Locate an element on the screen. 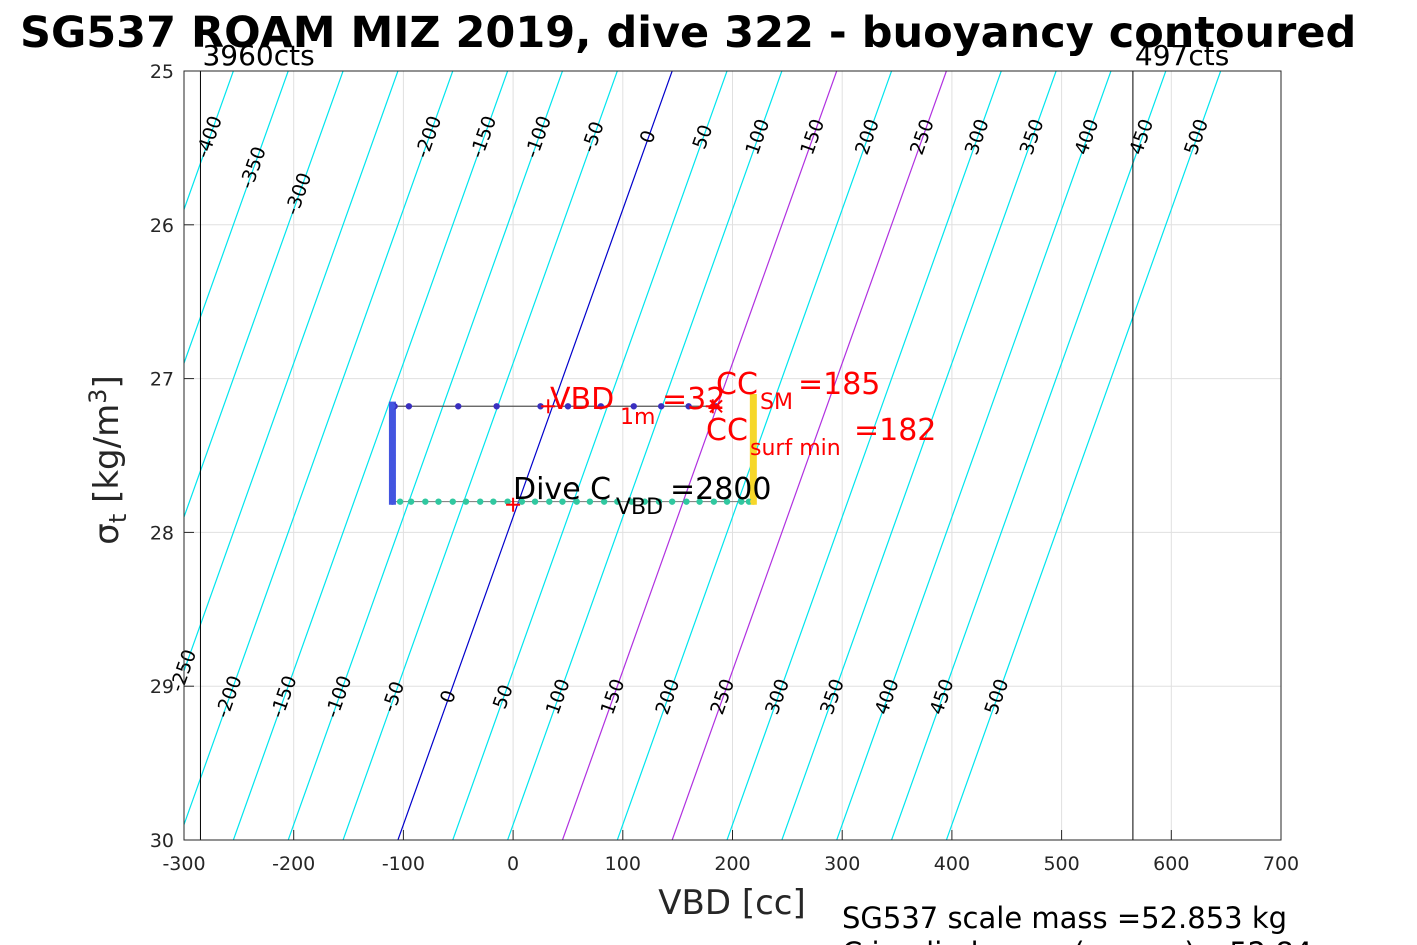  ccsm-subscript: SM is located at coordinates (776, 402).